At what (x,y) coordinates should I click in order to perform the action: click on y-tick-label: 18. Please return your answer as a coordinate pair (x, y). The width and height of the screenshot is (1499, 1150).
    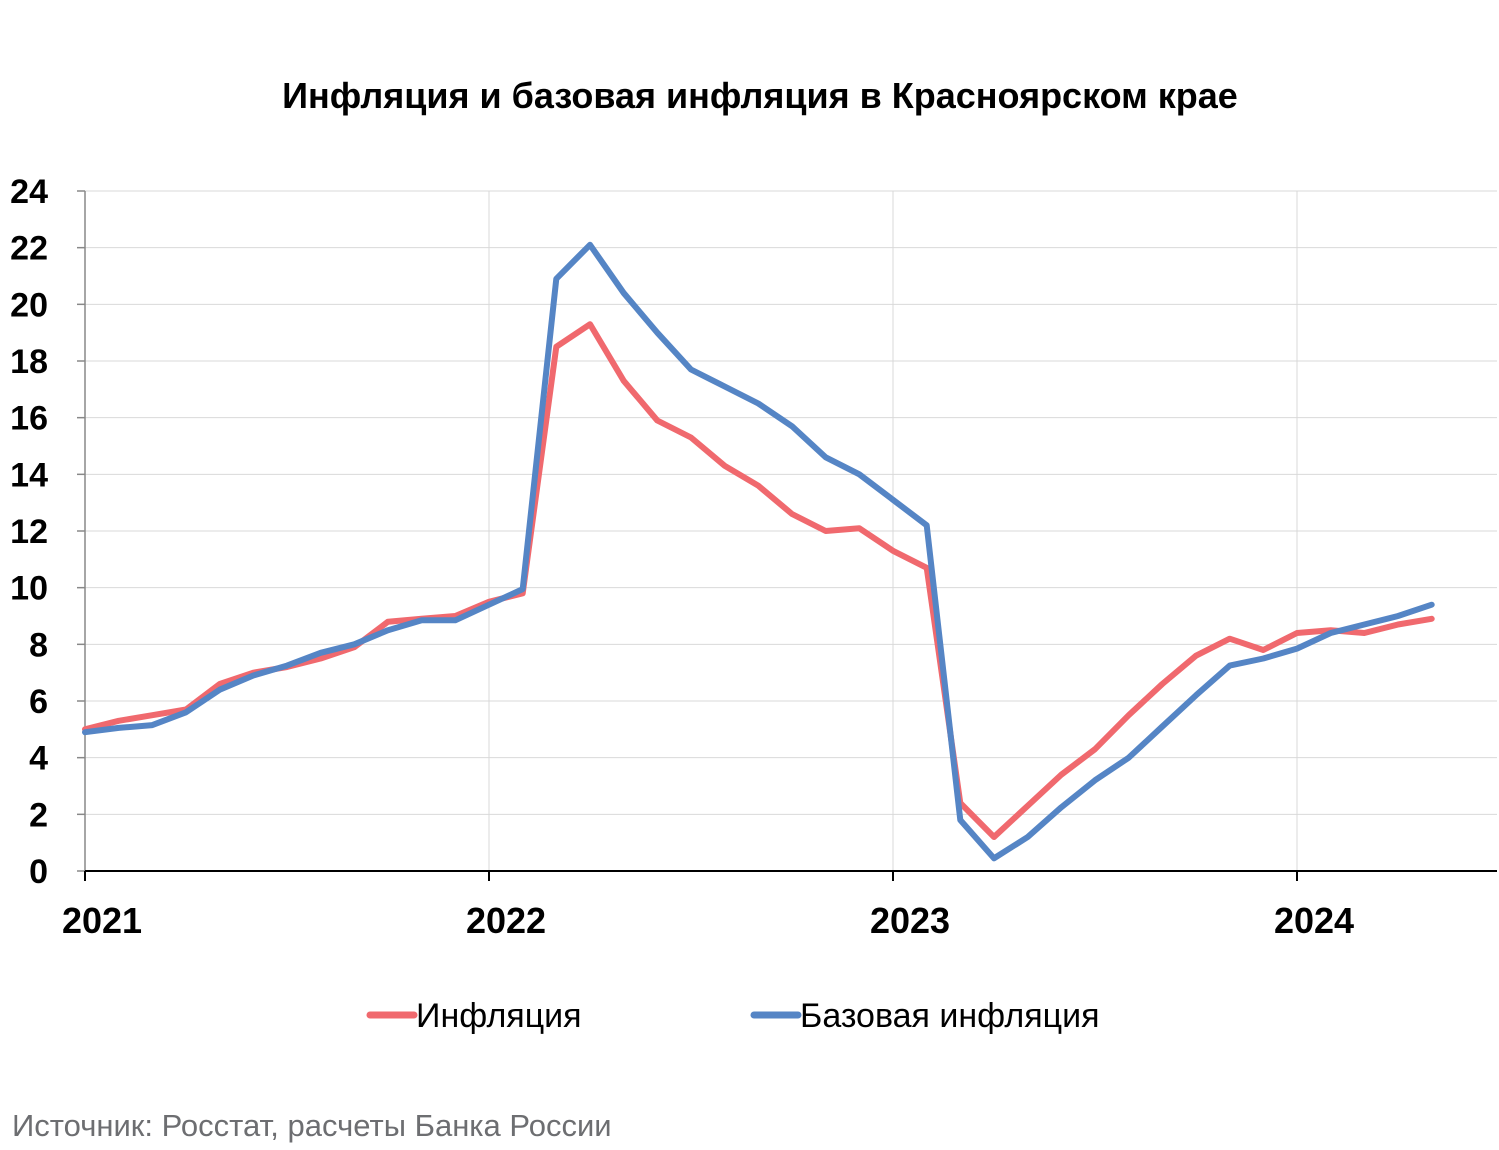
    Looking at the image, I should click on (29, 362).